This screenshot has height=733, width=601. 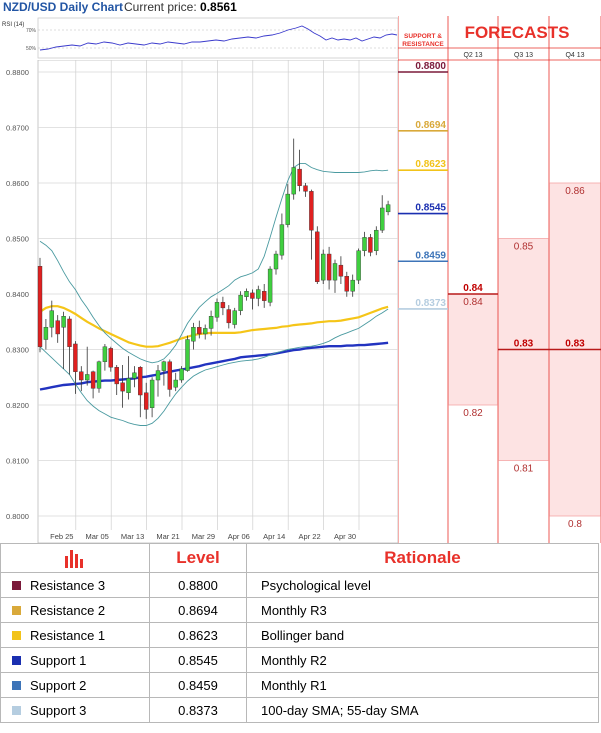 What do you see at coordinates (524, 247) in the screenshot?
I see `forecast-value: 0.85` at bounding box center [524, 247].